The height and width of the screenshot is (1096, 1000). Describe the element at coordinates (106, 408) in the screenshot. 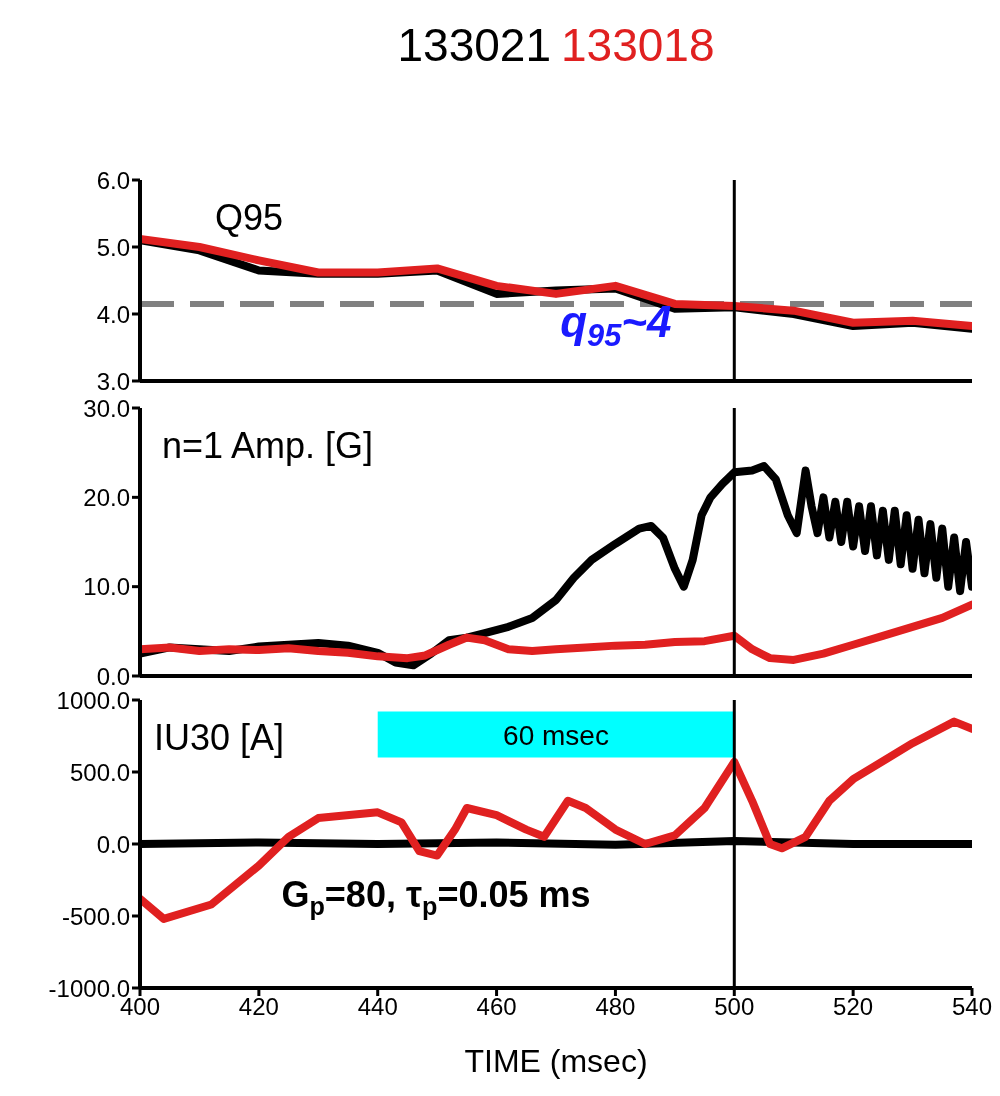

I see `y-tick-label: 30.0` at that location.